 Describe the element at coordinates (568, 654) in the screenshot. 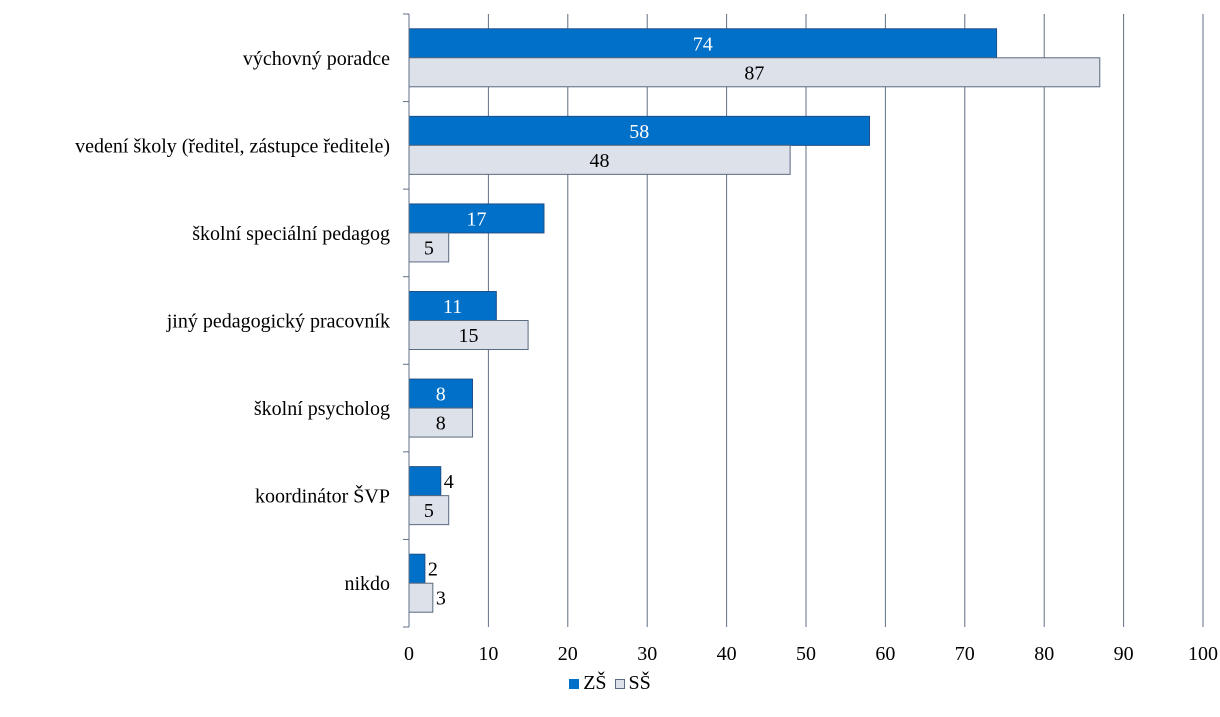

I see `x-tick-label: 20` at that location.